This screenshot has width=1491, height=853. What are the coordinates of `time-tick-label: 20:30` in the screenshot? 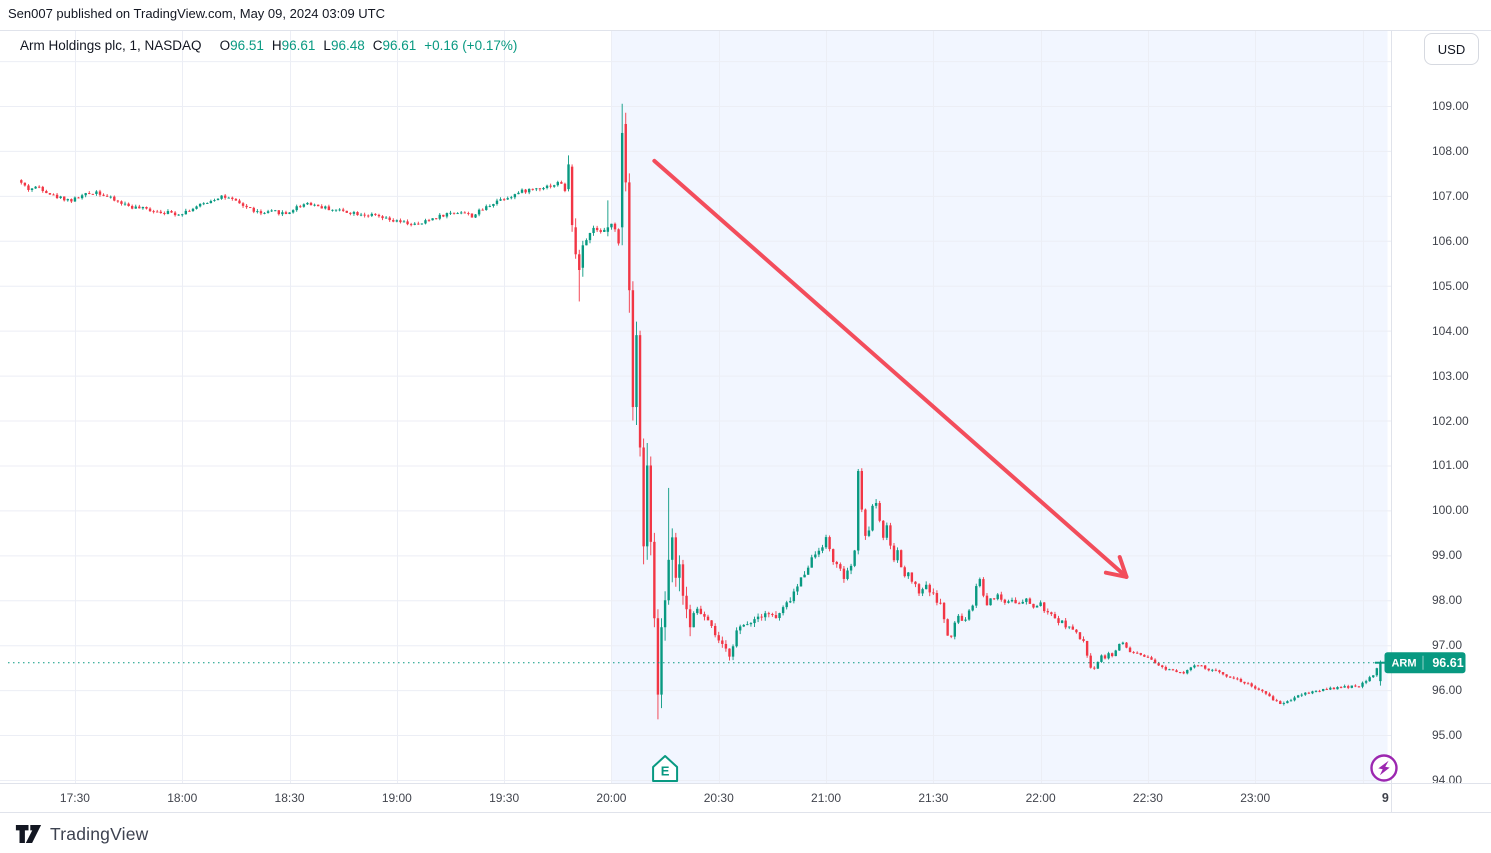 It's located at (718, 797).